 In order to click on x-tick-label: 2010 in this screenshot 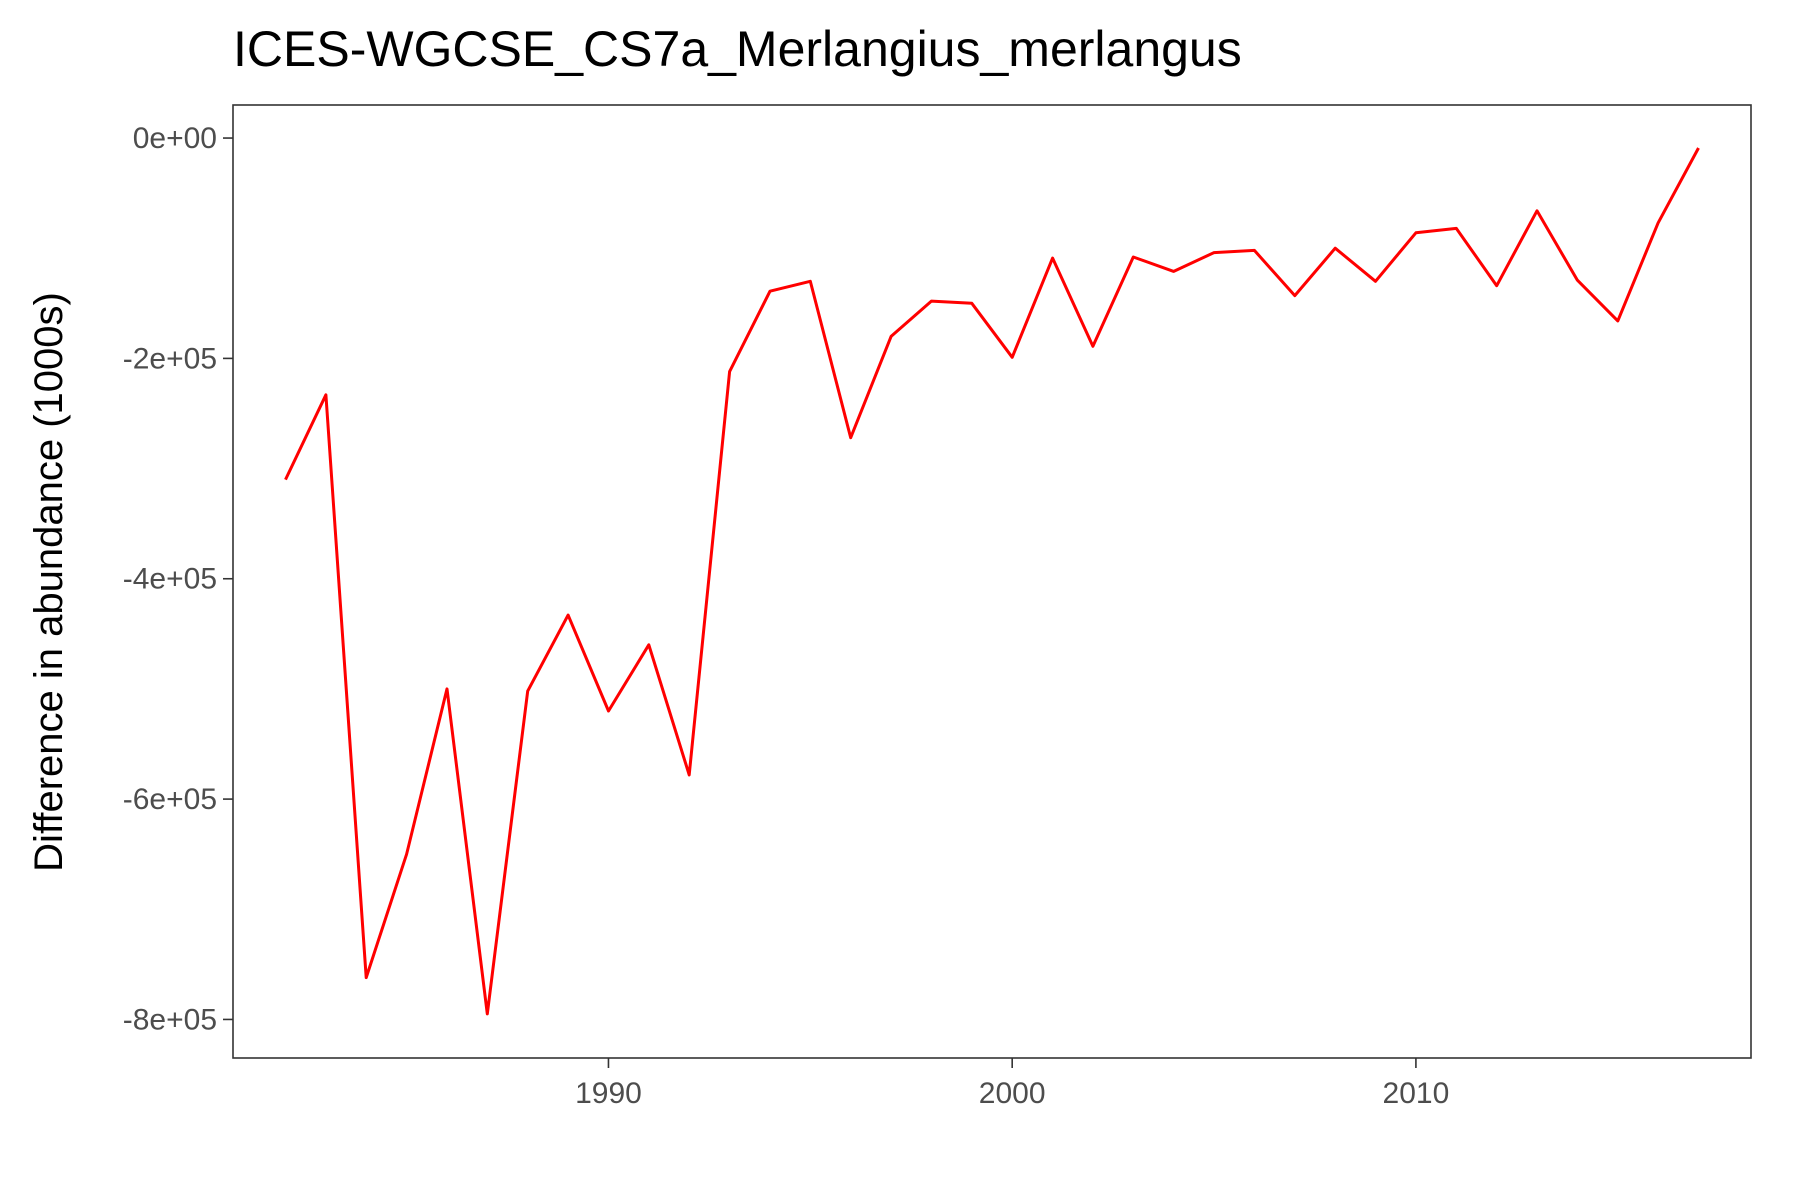, I will do `click(1416, 1093)`.